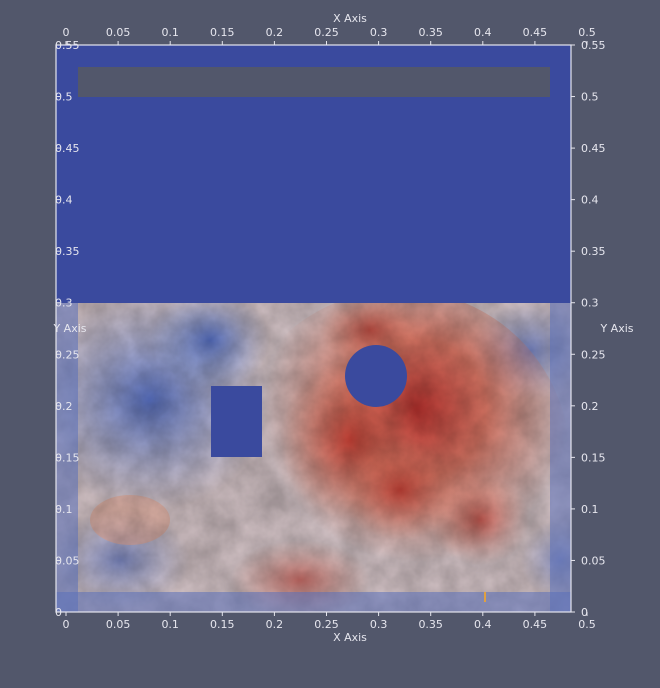 This screenshot has height=688, width=660. I want to click on y-tick-label-right: 0.45, so click(593, 148).